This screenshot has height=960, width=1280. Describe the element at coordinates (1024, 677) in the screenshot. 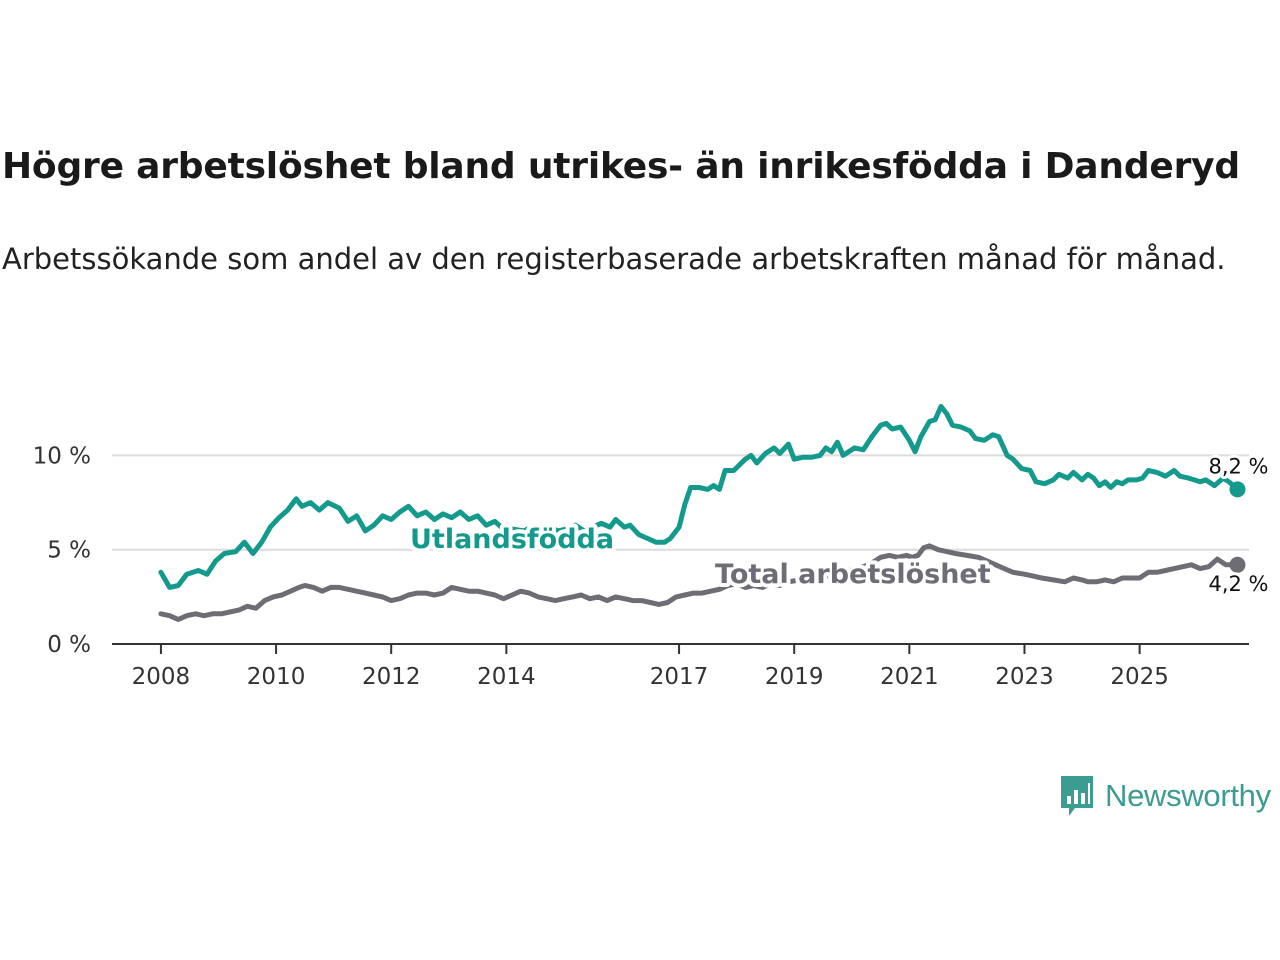

I see `x-tick-label: 2023` at that location.